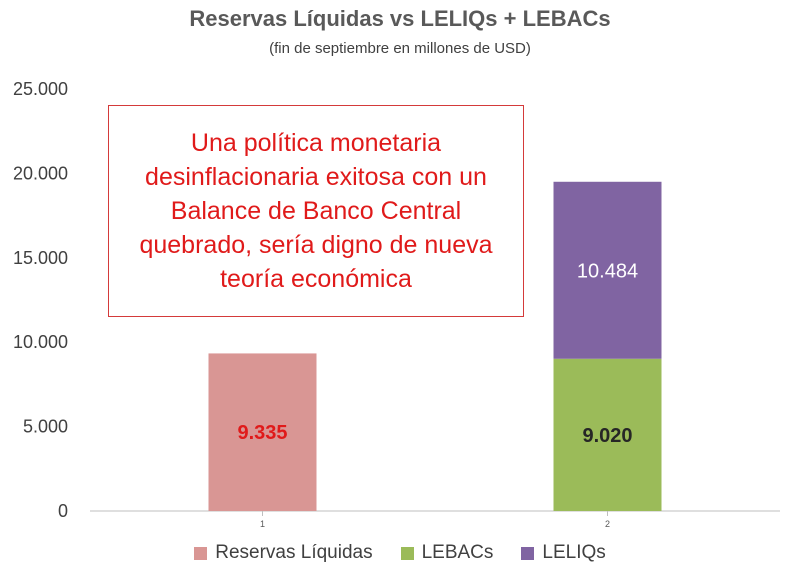 The image size is (800, 573). Describe the element at coordinates (63, 511) in the screenshot. I see `y-tick-label: 0` at that location.